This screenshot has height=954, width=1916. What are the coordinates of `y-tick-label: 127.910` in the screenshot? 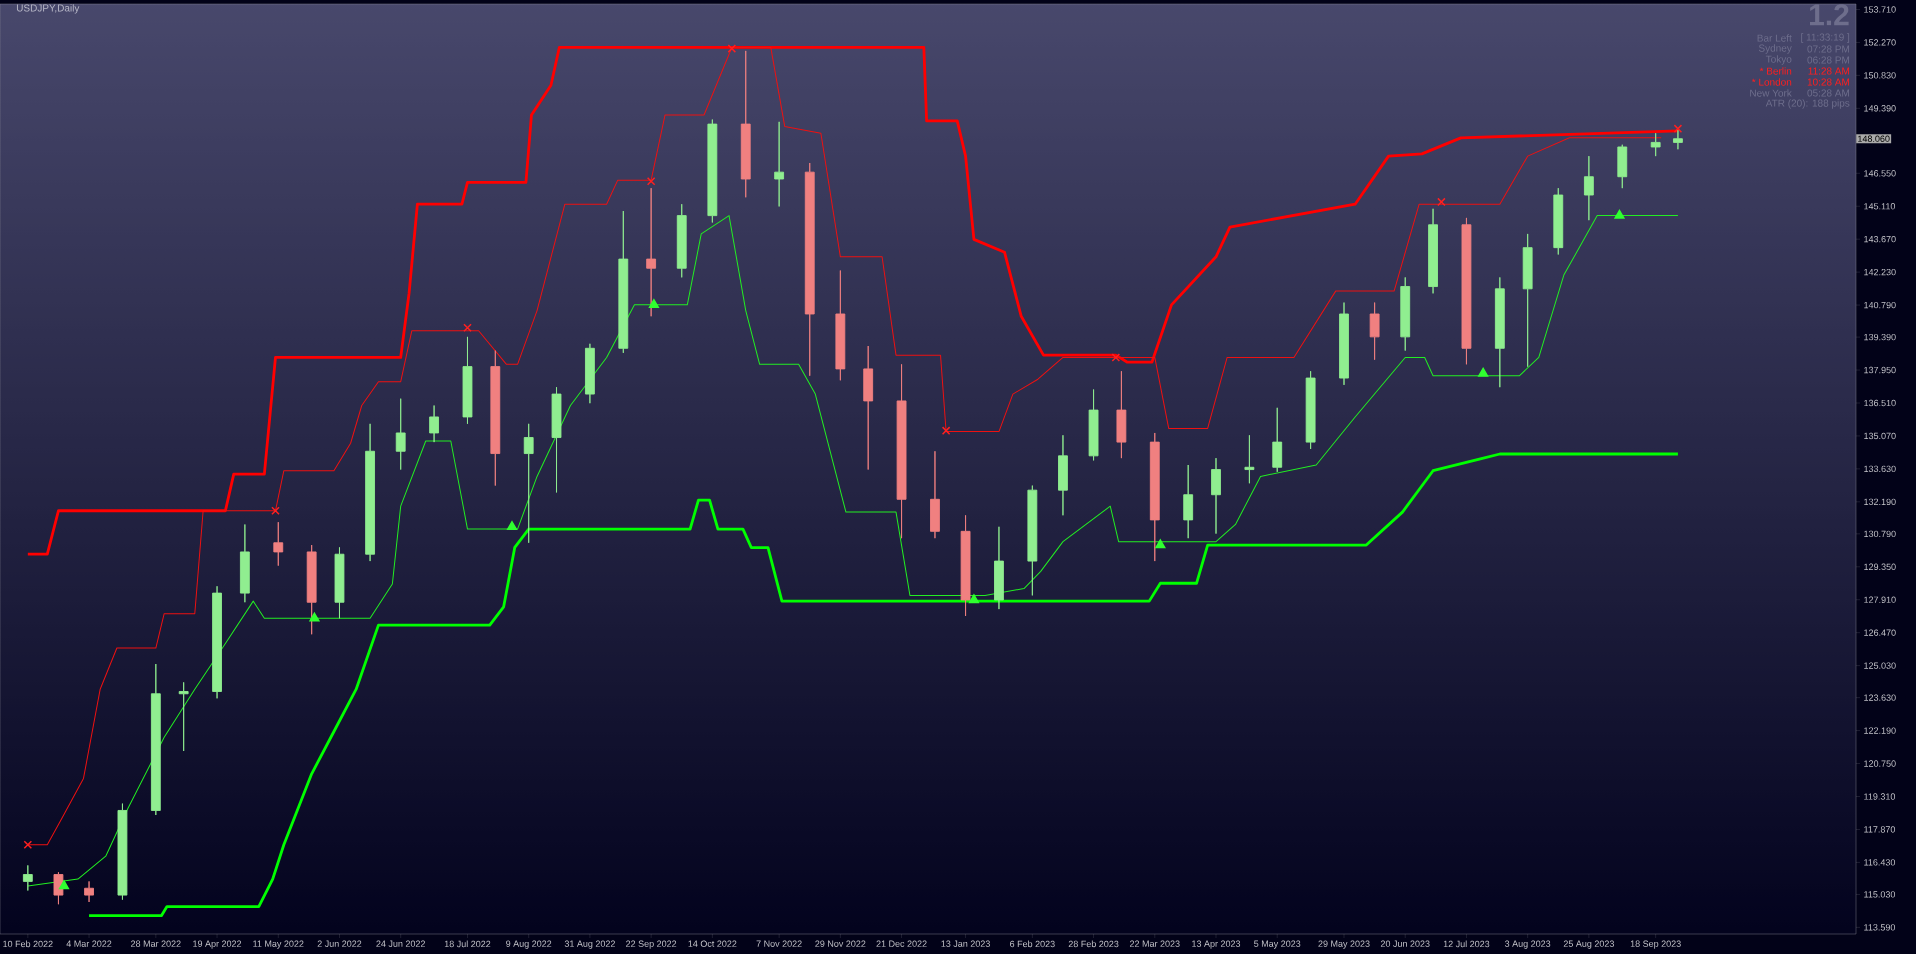 It's located at (1880, 599).